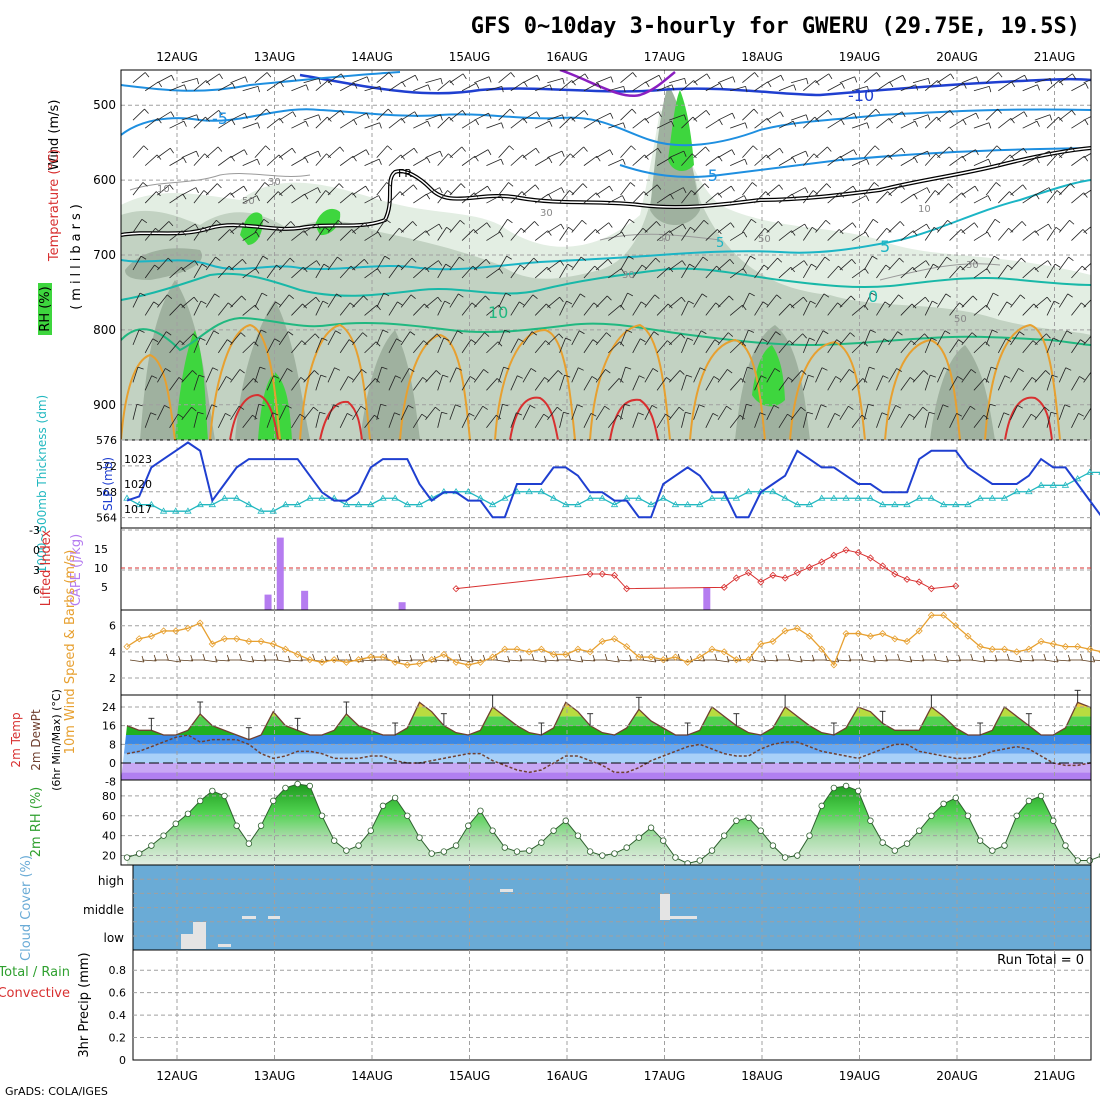 The width and height of the screenshot is (1100, 1100). Describe the element at coordinates (641, 416) in the screenshot. I see `contour-hot-red` at that location.